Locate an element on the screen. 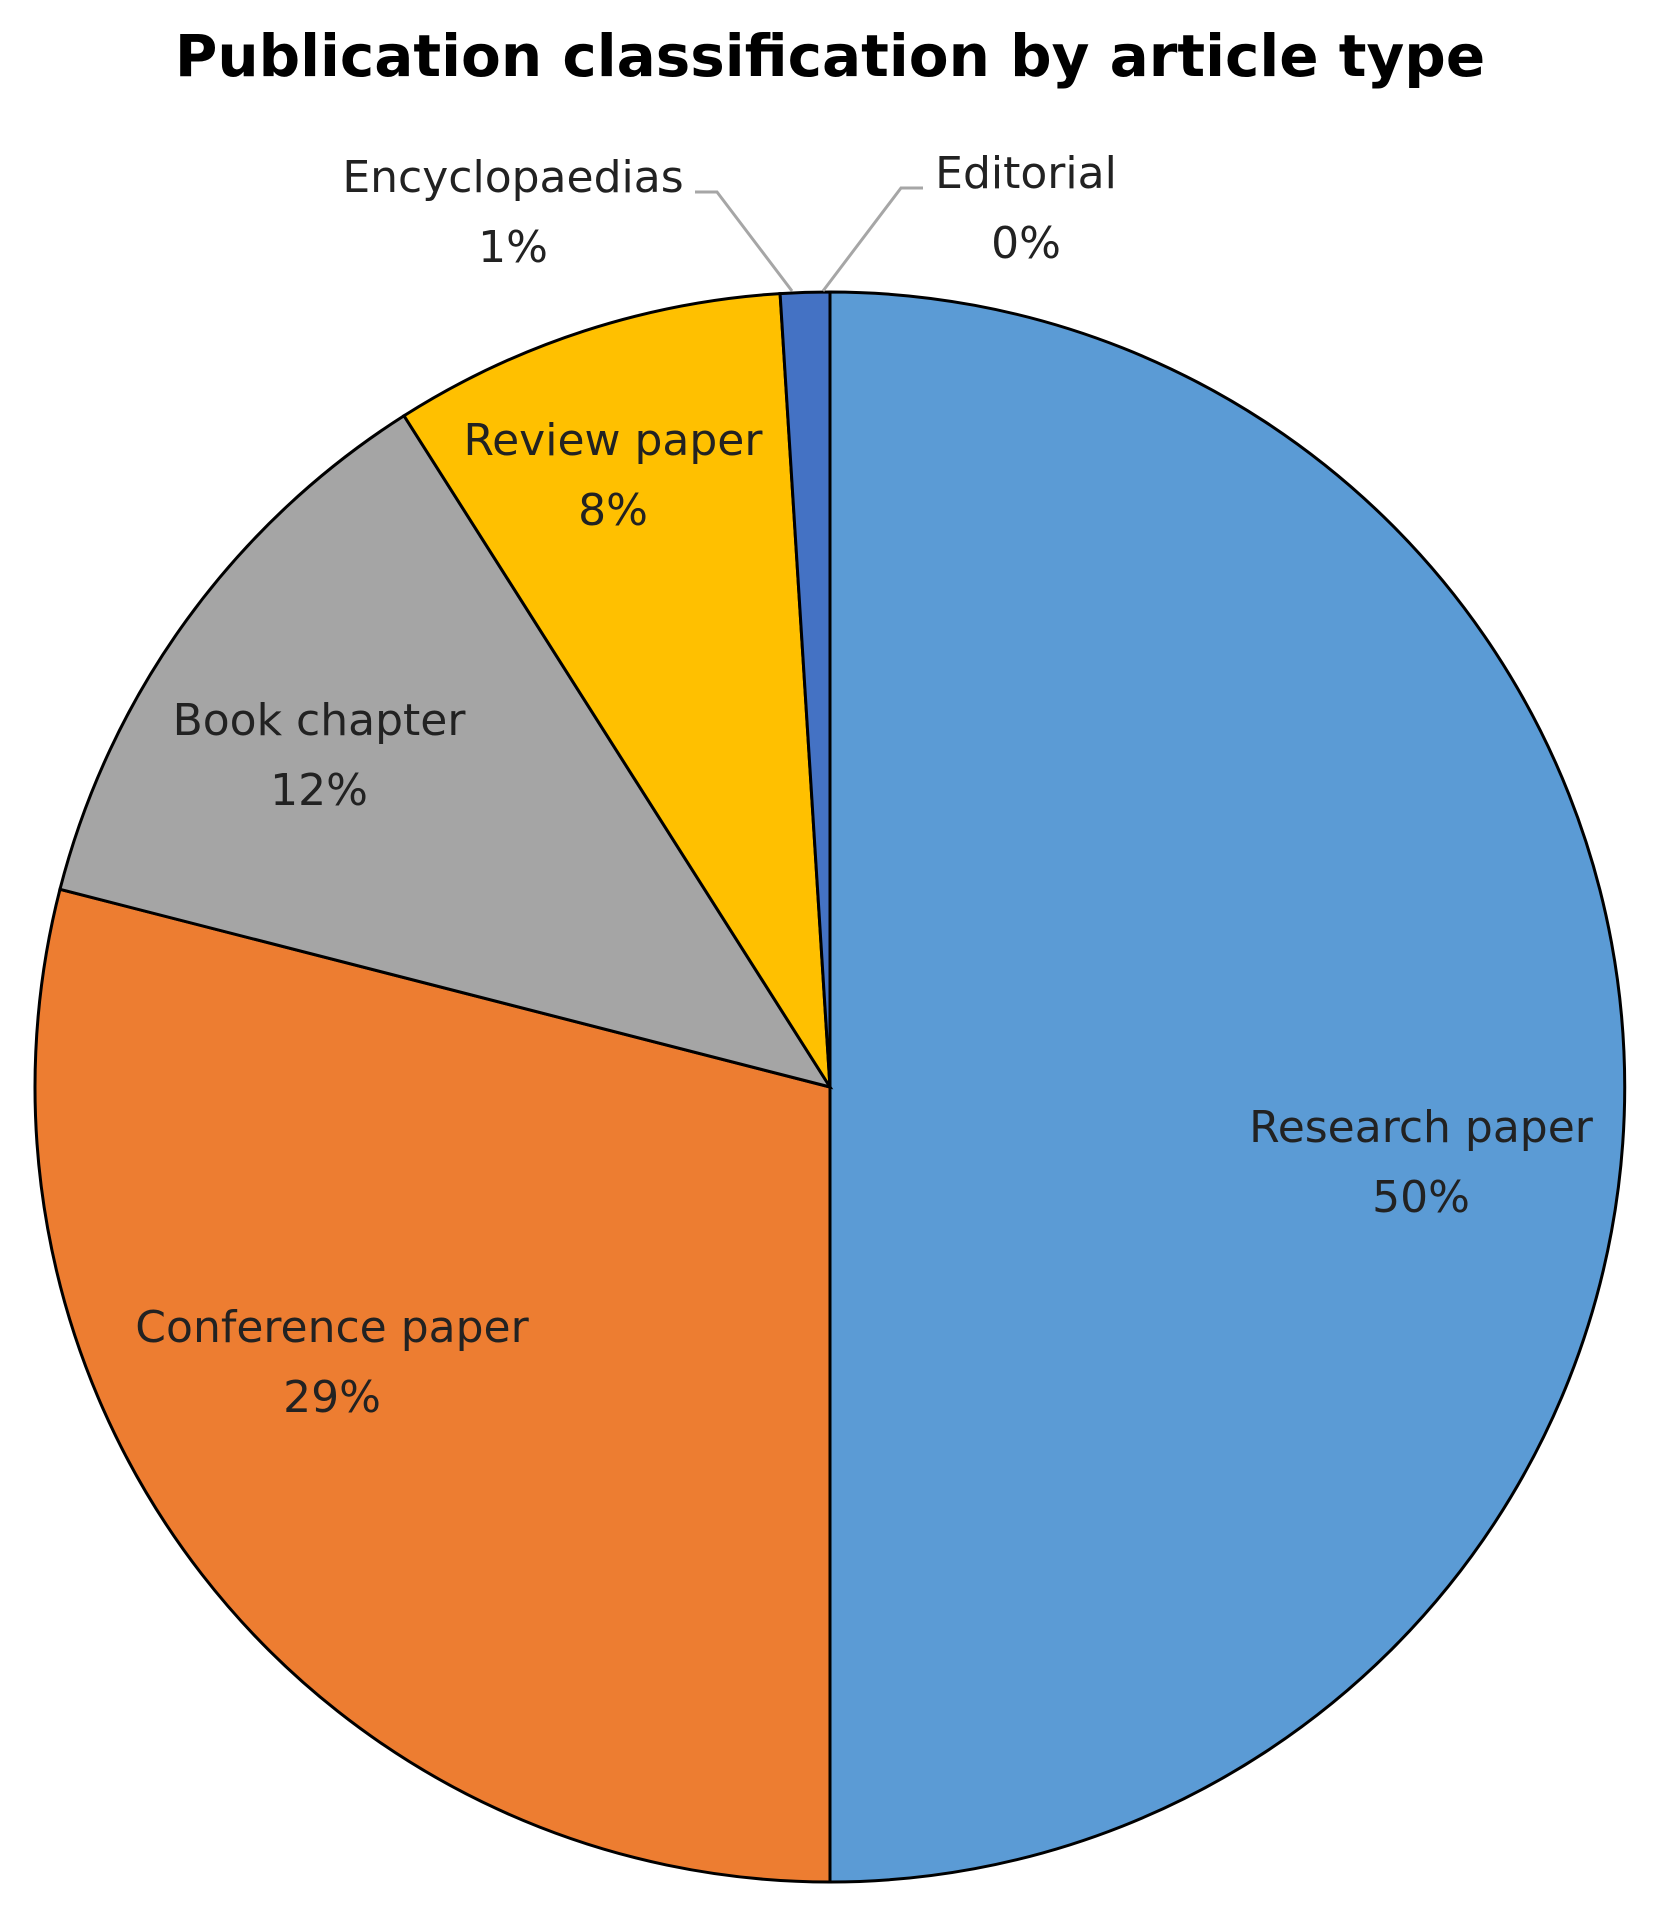  slice-label: Editorial is located at coordinates (1026, 173).